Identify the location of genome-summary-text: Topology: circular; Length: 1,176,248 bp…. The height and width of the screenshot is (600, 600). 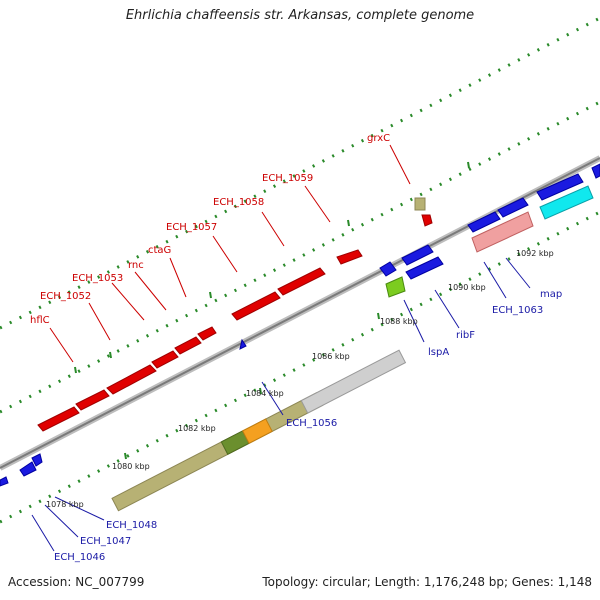
(427, 582).